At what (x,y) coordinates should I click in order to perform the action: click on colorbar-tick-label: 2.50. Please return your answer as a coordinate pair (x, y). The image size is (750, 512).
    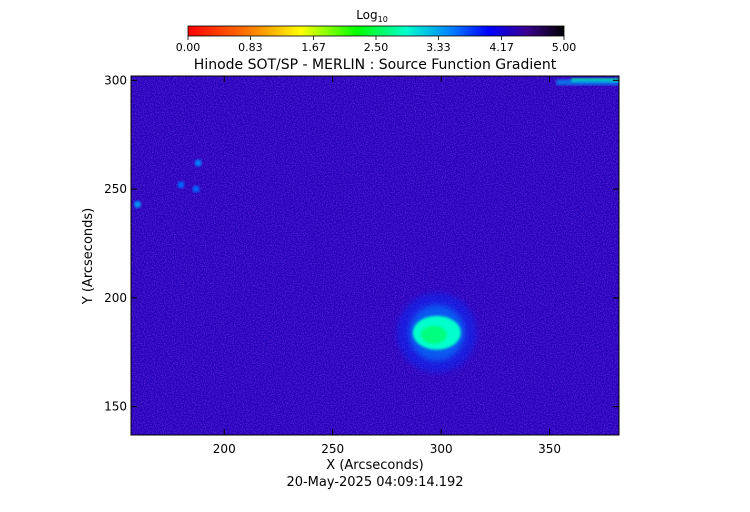
    Looking at the image, I should click on (376, 47).